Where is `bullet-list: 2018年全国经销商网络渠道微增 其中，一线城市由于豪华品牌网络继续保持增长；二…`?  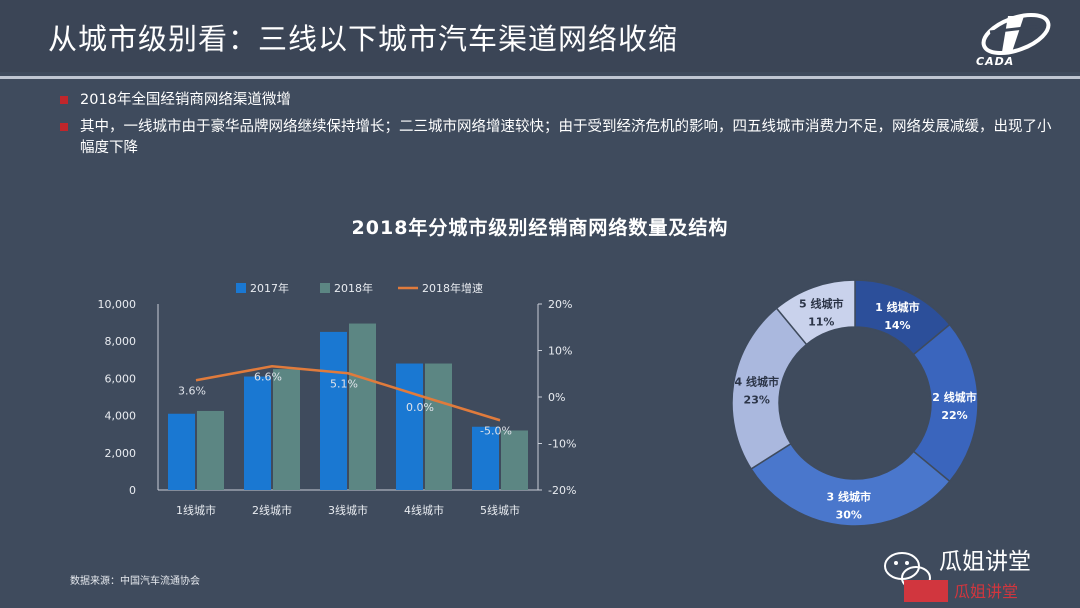 bullet-list: 2018年全国经销商网络渠道微增 其中，一线城市由于豪华品牌网络继续保持增长；二… is located at coordinates (558, 127).